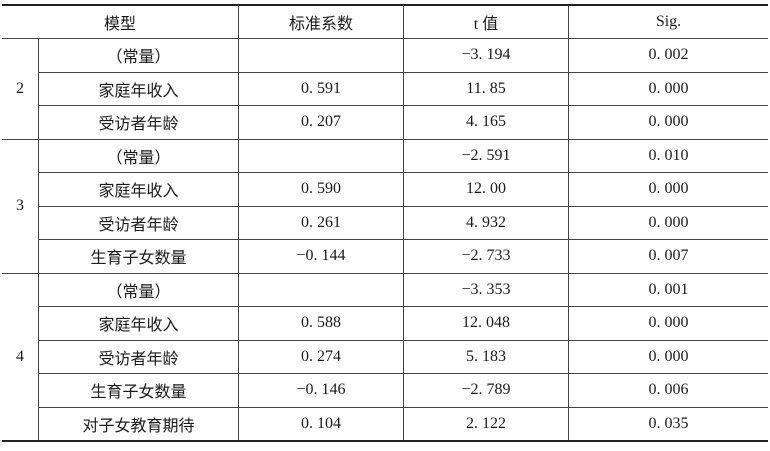 This screenshot has height=451, width=770. Describe the element at coordinates (321, 21) in the screenshot. I see `header-beta: 标准系数` at that location.